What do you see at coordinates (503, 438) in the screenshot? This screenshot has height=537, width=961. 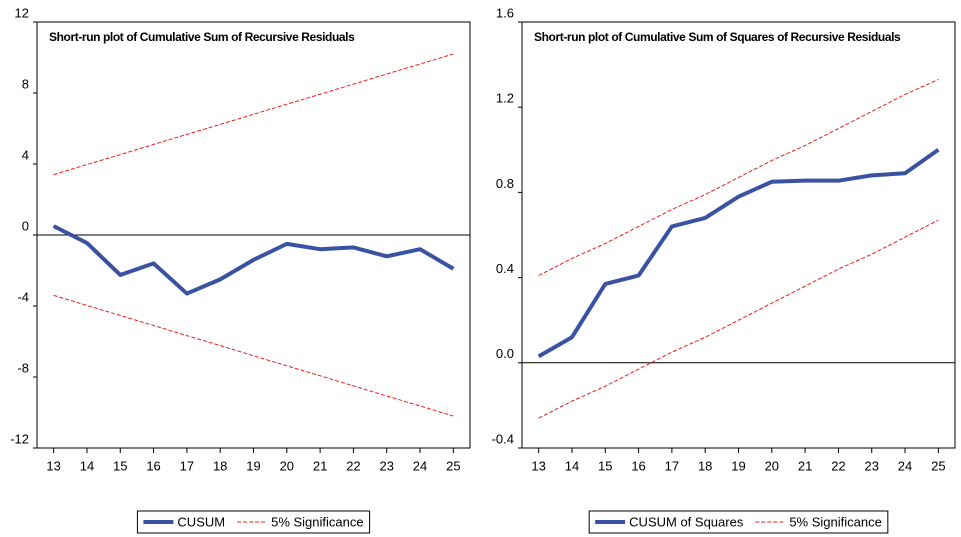 I see `y-tick-label: -0.4` at bounding box center [503, 438].